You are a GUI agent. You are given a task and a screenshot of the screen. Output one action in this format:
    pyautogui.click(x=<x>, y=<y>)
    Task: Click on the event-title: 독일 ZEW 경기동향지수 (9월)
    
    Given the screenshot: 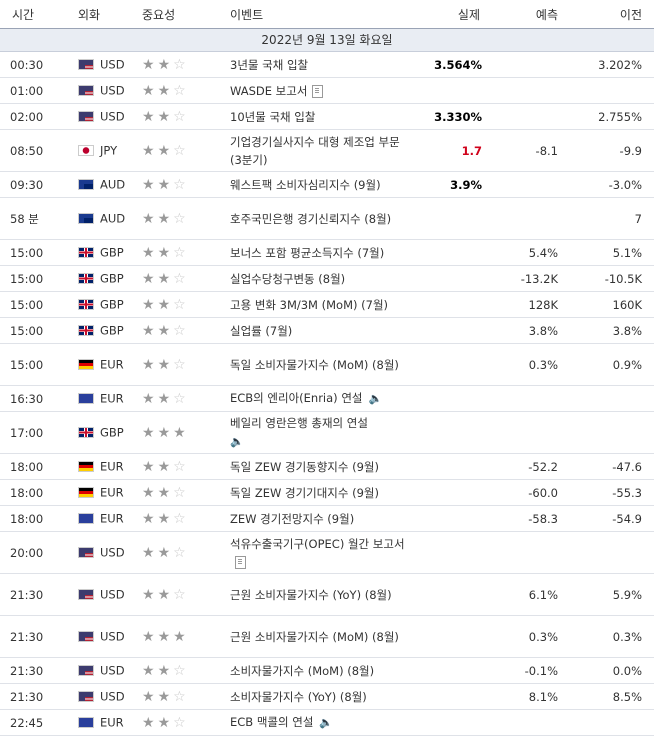 What is the action you would take?
    pyautogui.click(x=304, y=466)
    